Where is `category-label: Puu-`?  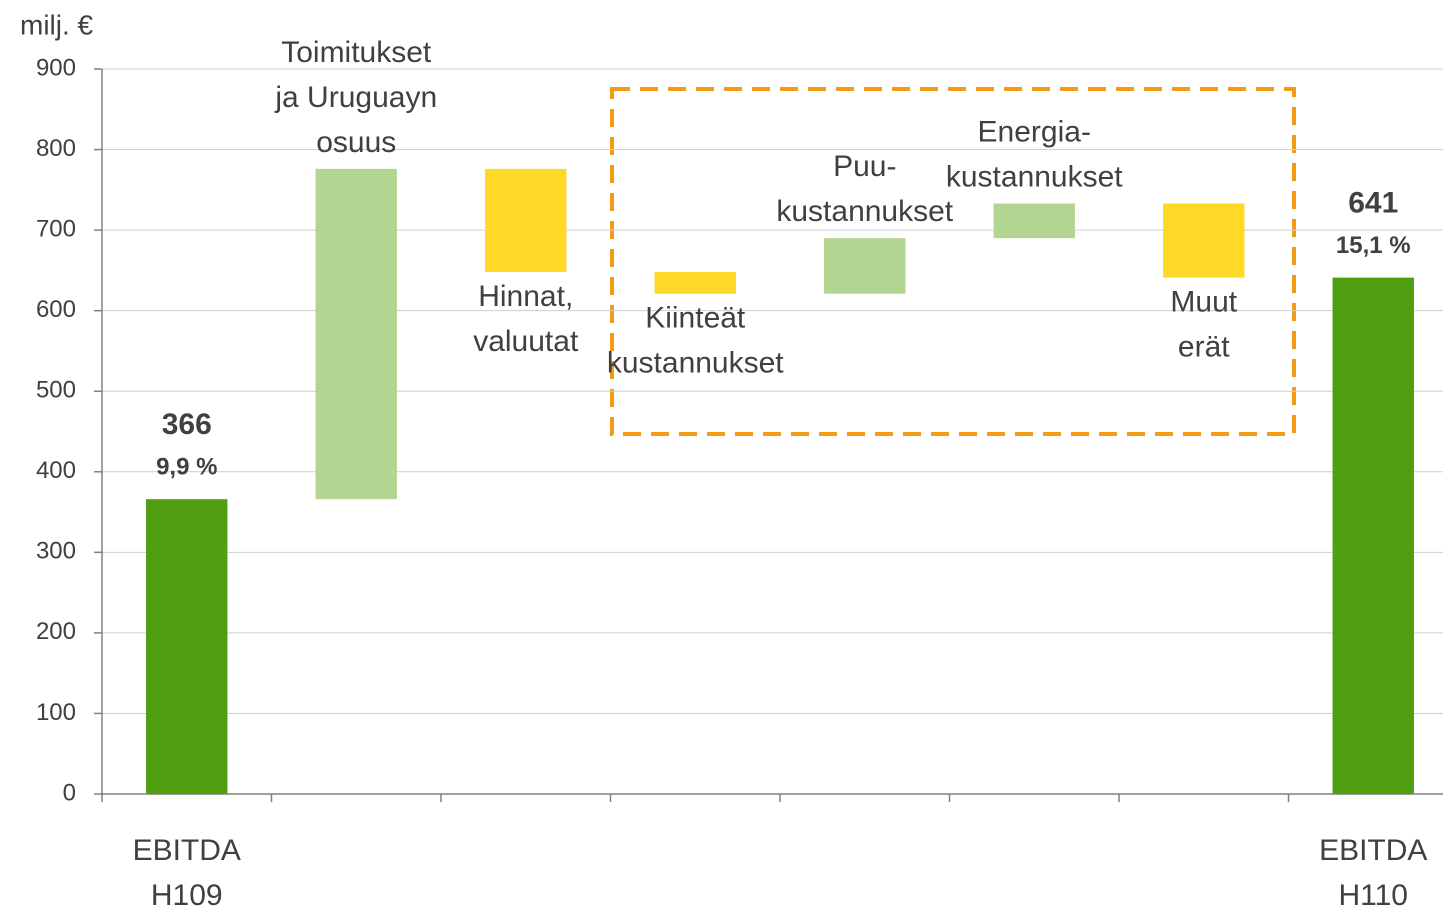
category-label: Puu- is located at coordinates (864, 166).